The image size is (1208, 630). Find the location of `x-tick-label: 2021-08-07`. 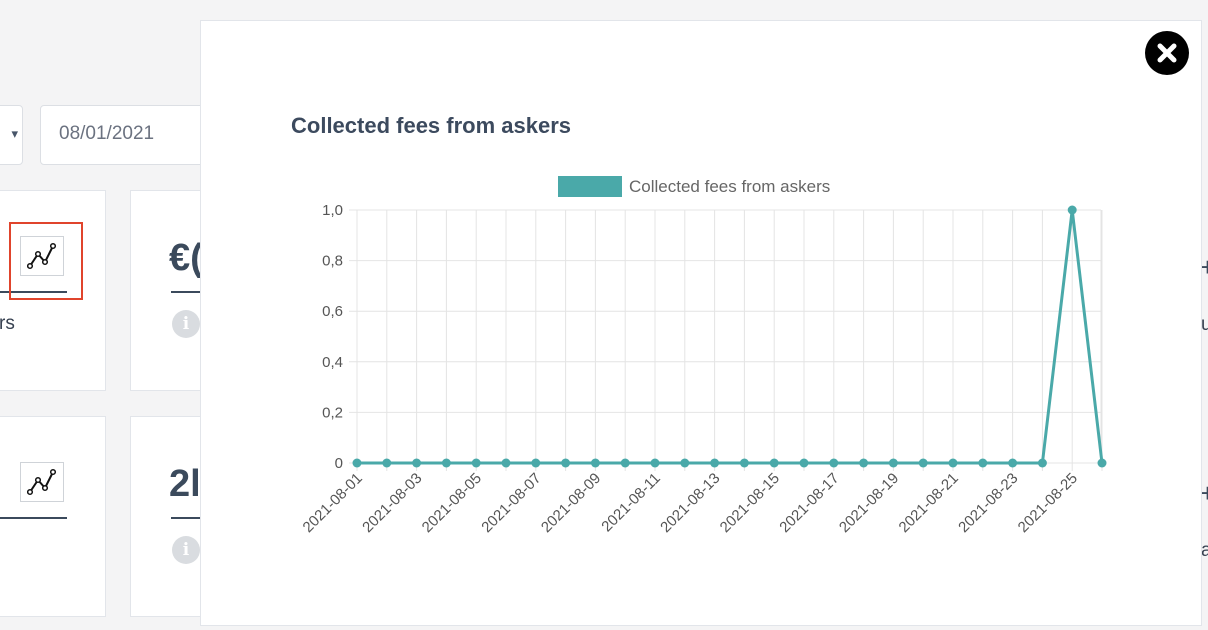

x-tick-label: 2021-08-07 is located at coordinates (511, 503).